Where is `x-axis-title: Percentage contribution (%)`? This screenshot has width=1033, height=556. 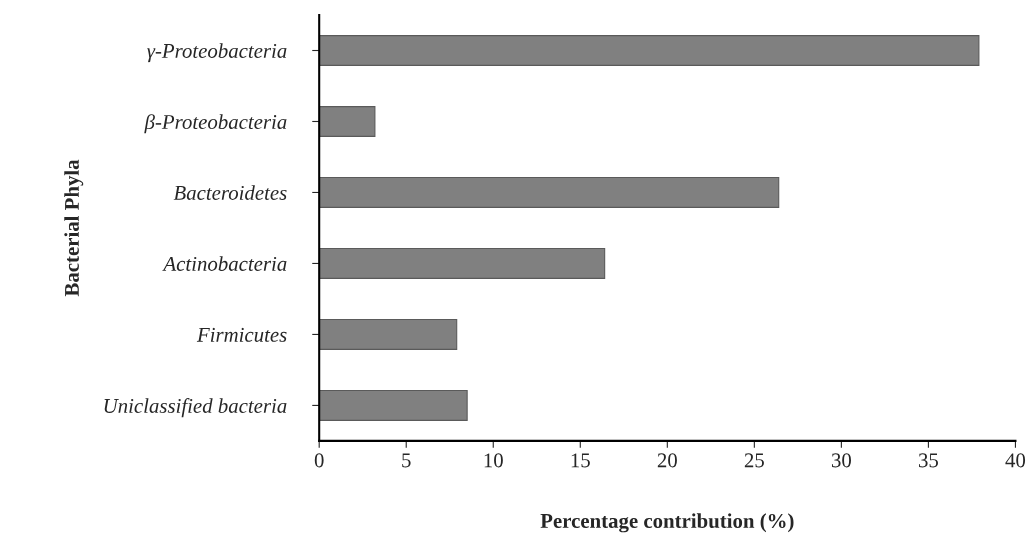
x-axis-title: Percentage contribution (%) is located at coordinates (667, 523).